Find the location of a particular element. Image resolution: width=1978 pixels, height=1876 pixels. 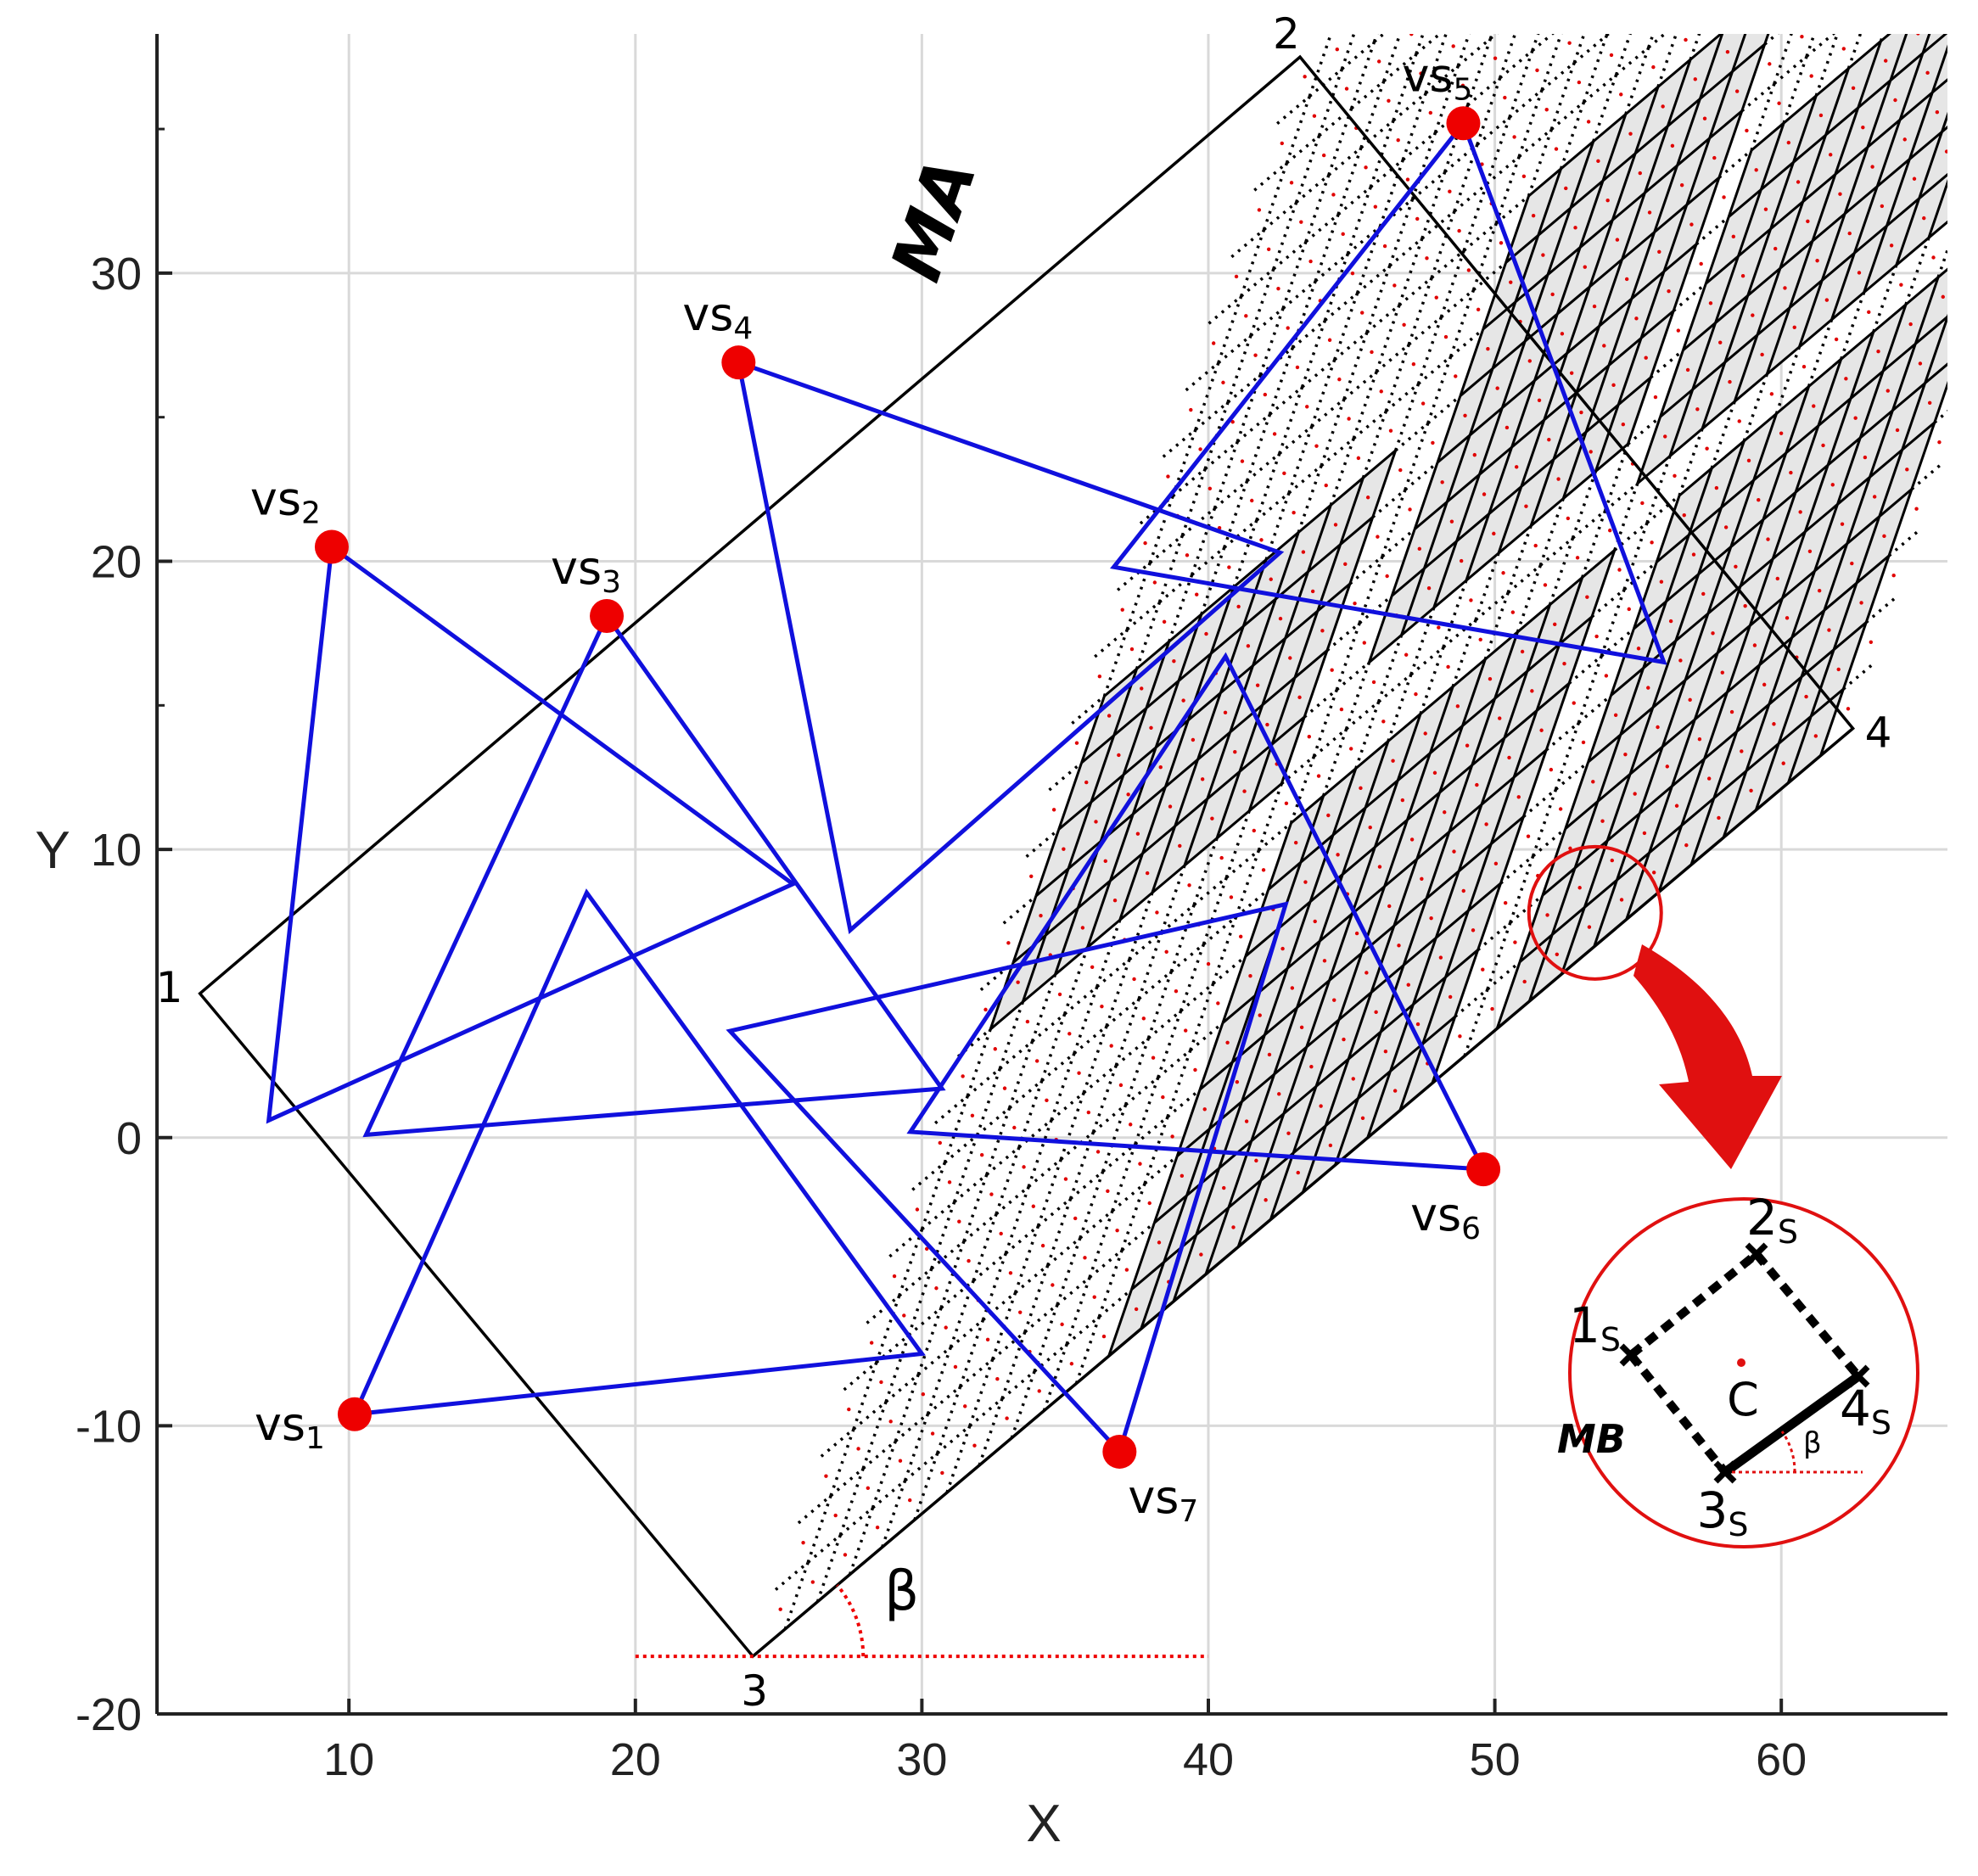

zoom-source-circle is located at coordinates (1595, 913).